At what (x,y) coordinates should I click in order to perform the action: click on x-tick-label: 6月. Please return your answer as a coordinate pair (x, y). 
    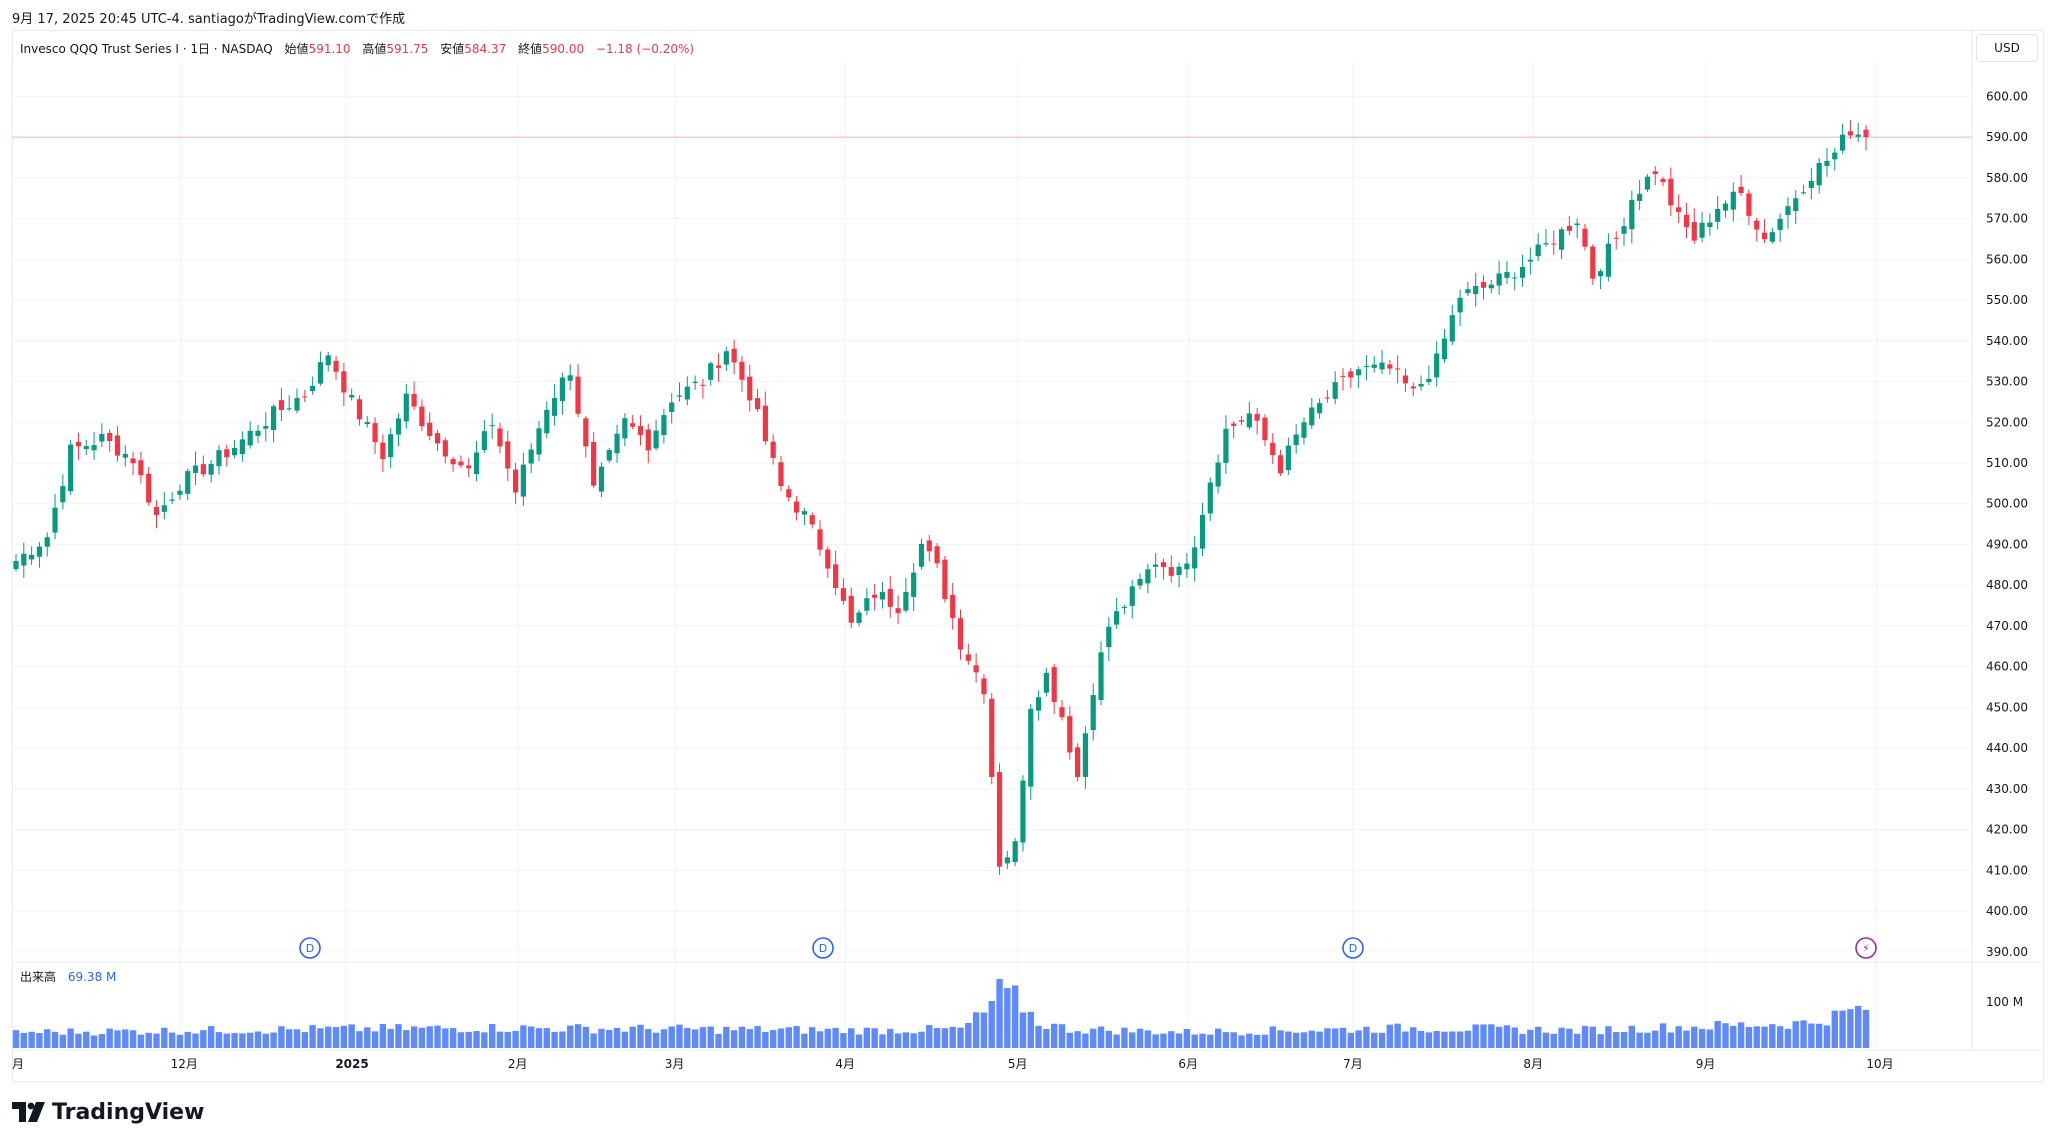
    Looking at the image, I should click on (1188, 1064).